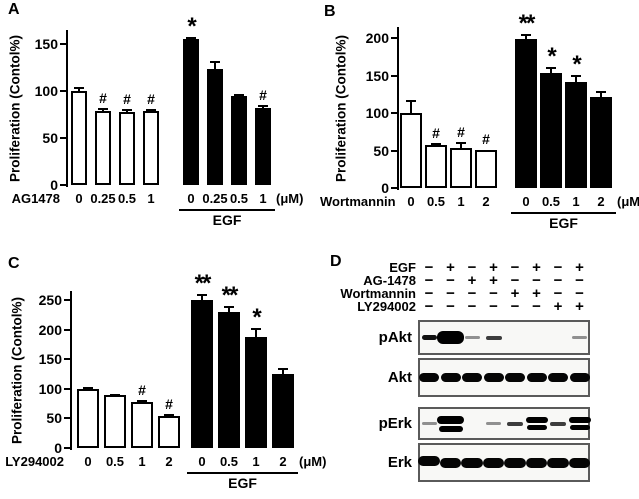  What do you see at coordinates (313, 461) in the screenshot?
I see `unit-label: (μM)` at bounding box center [313, 461].